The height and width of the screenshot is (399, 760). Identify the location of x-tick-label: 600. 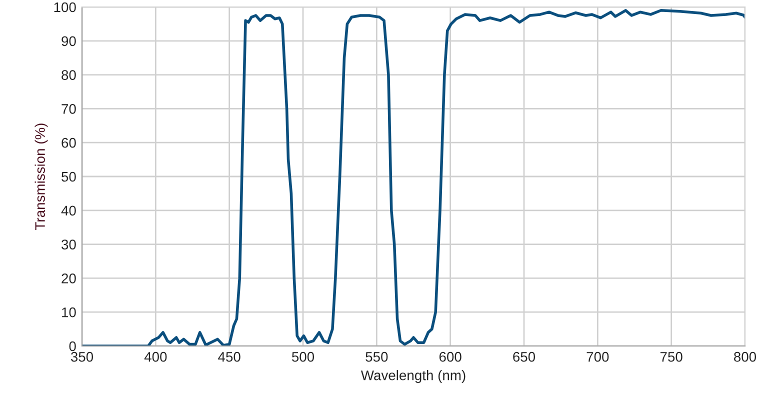
(450, 357).